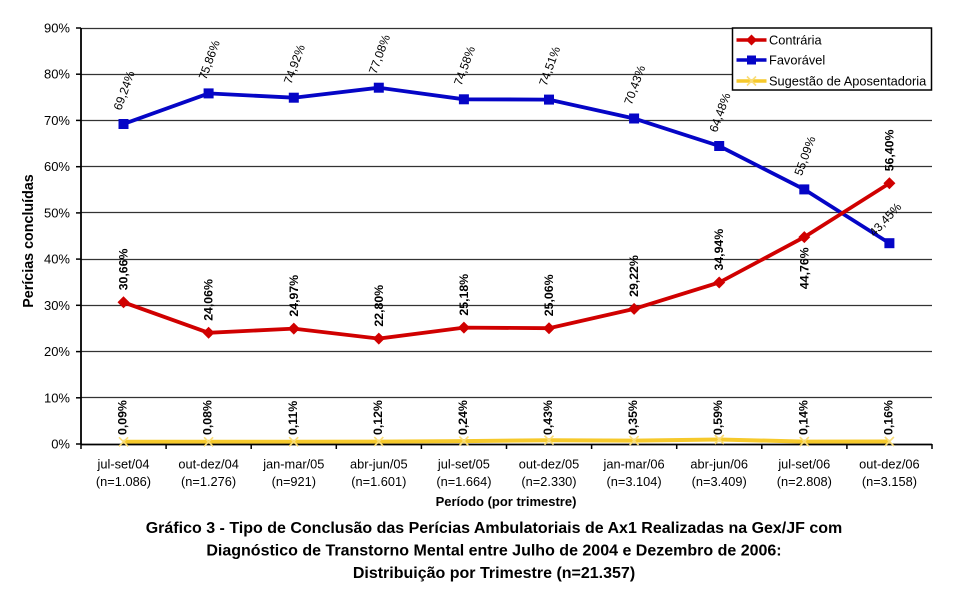  What do you see at coordinates (57, 166) in the screenshot?
I see `svg-text: 60%` at bounding box center [57, 166].